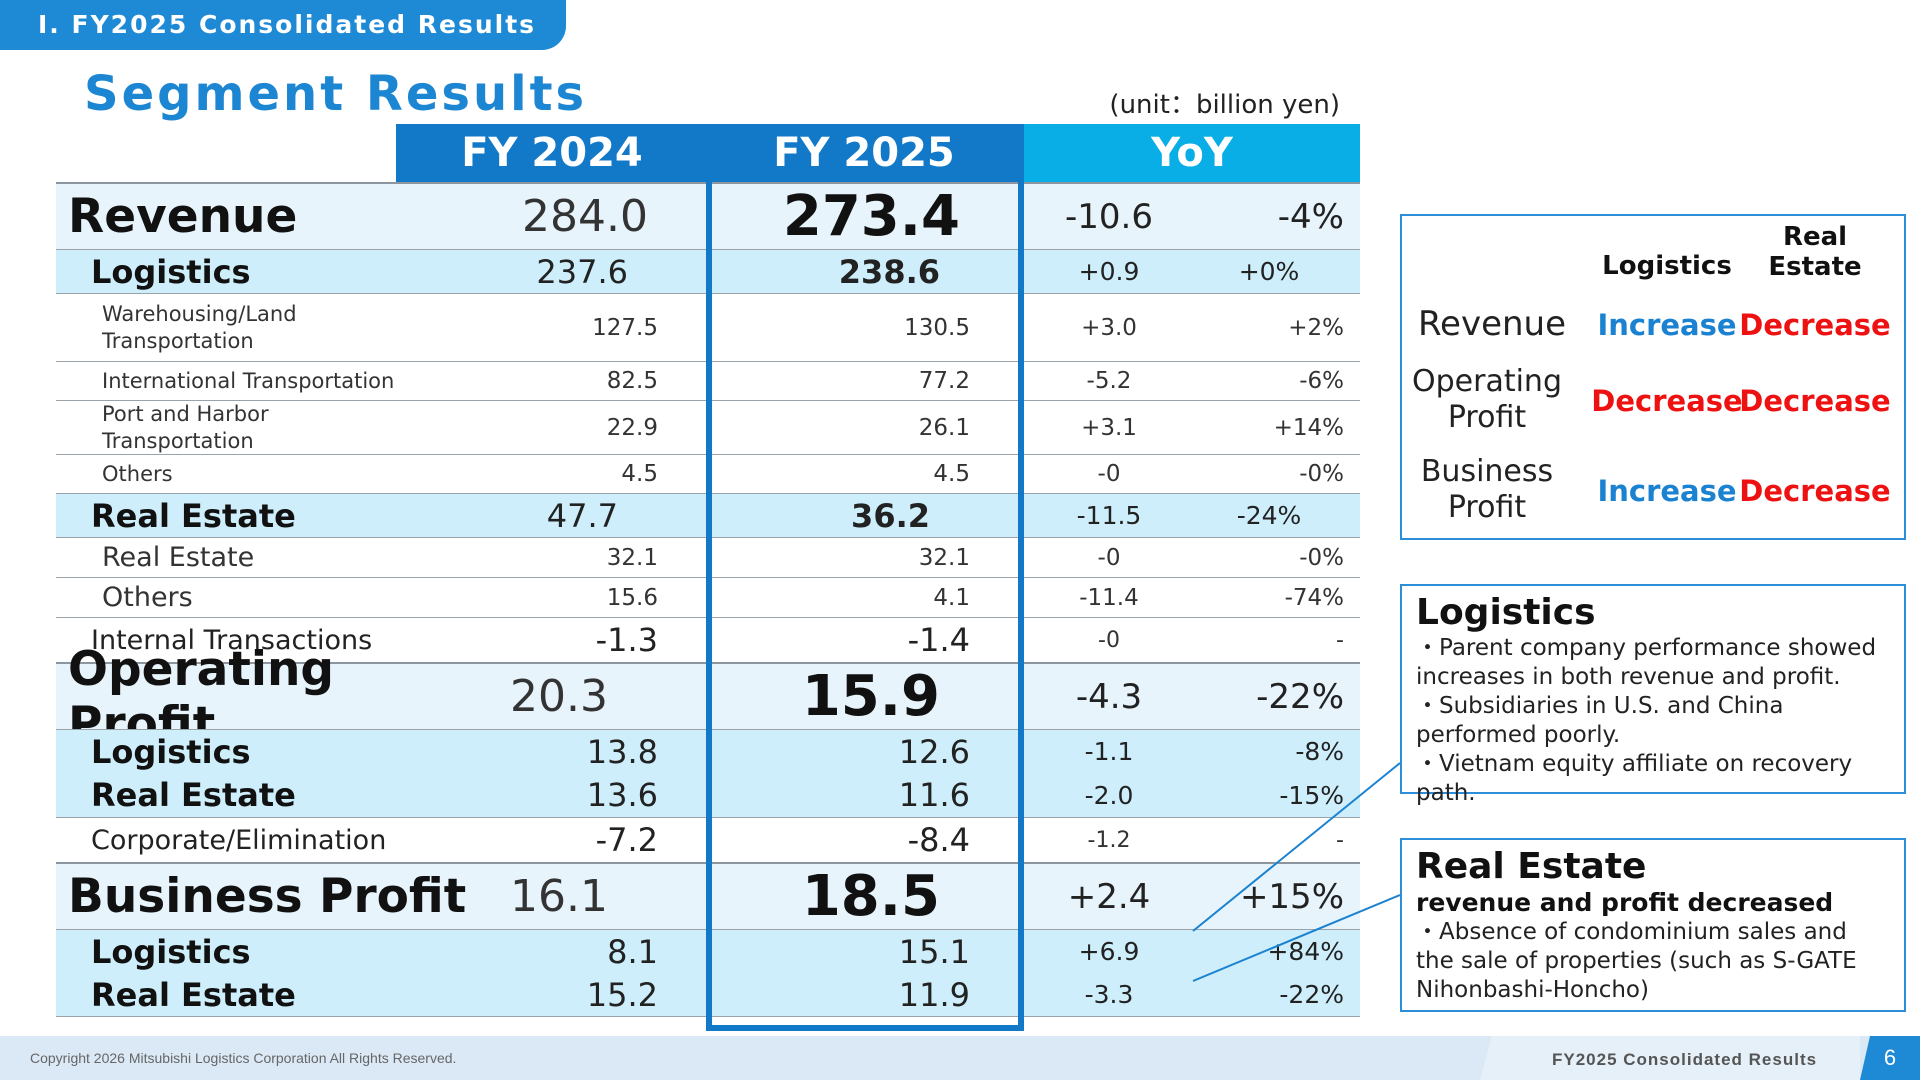  Describe the element at coordinates (870, 896) in the screenshot. I see `fy2025-value: 18.5` at that location.